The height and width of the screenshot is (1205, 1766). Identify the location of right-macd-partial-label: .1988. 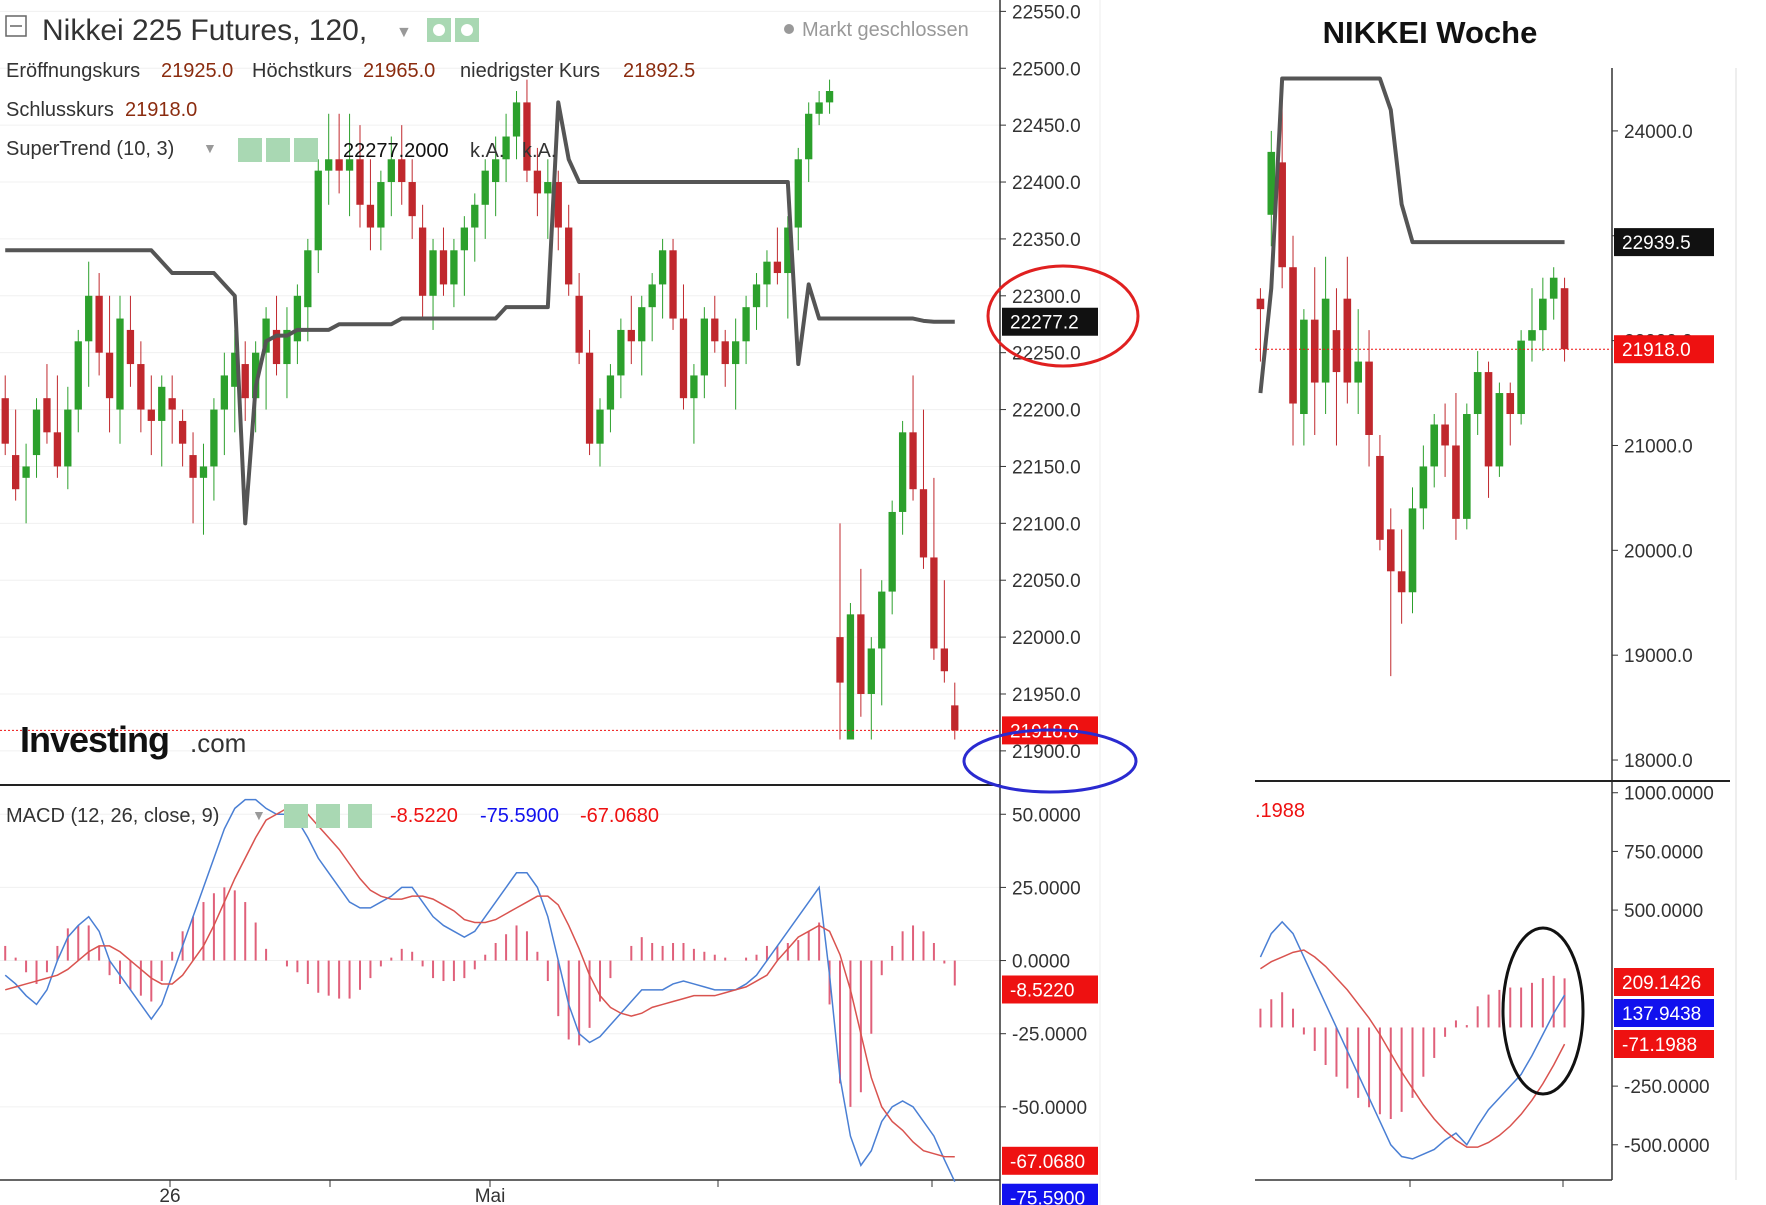
(1280, 811).